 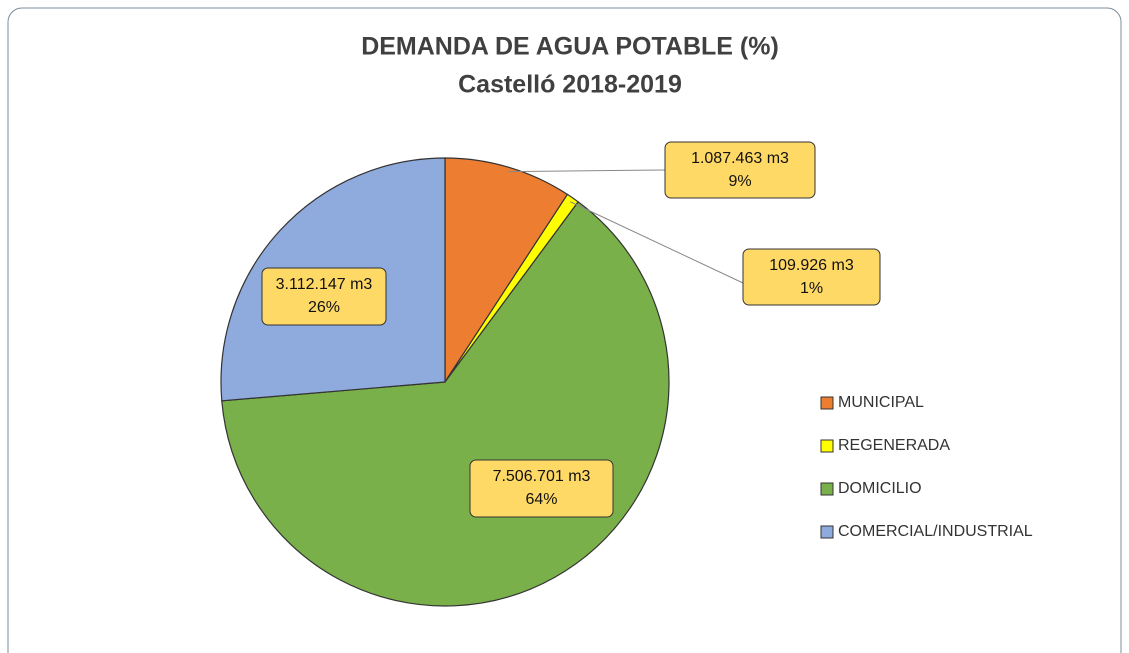 What do you see at coordinates (542, 476) in the screenshot?
I see `data-label: 7.506.701 m3` at bounding box center [542, 476].